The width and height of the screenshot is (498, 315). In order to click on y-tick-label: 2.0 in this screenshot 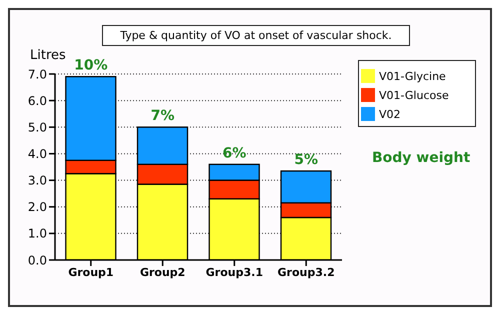, I will do `click(37, 207)`.